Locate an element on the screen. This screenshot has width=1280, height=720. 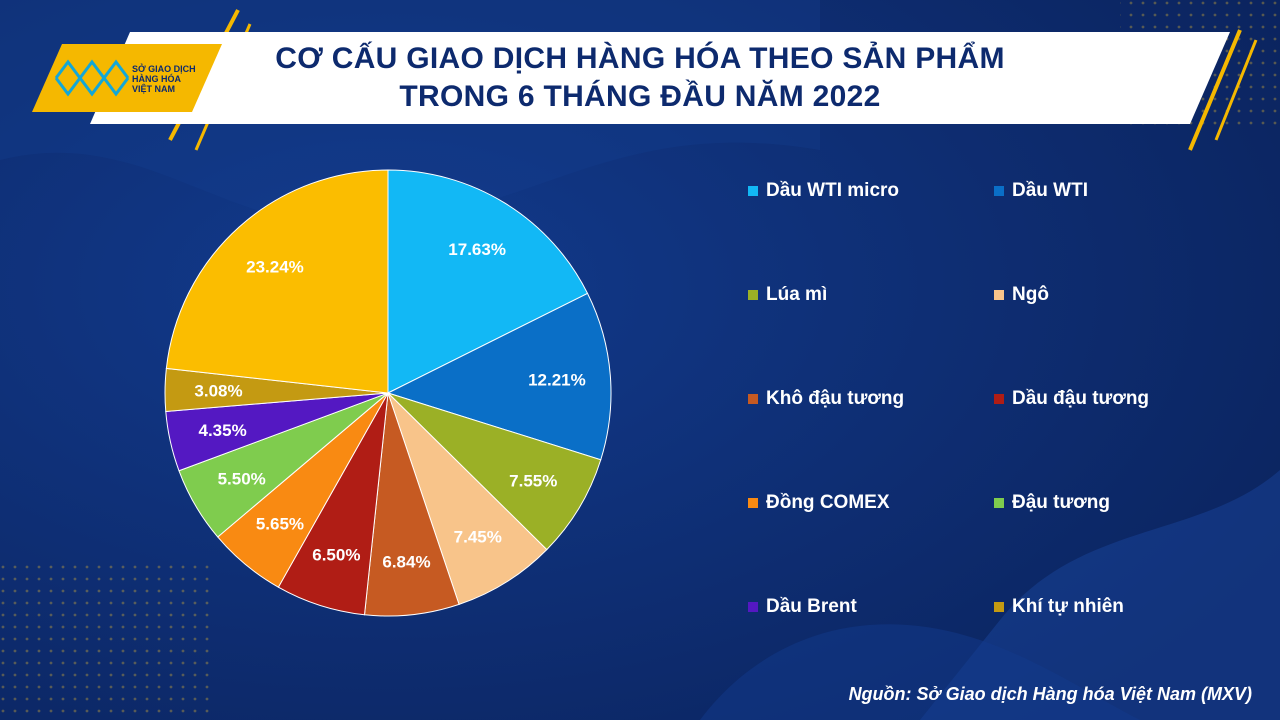
mxv-logo-mark-icon is located at coordinates (92, 78).